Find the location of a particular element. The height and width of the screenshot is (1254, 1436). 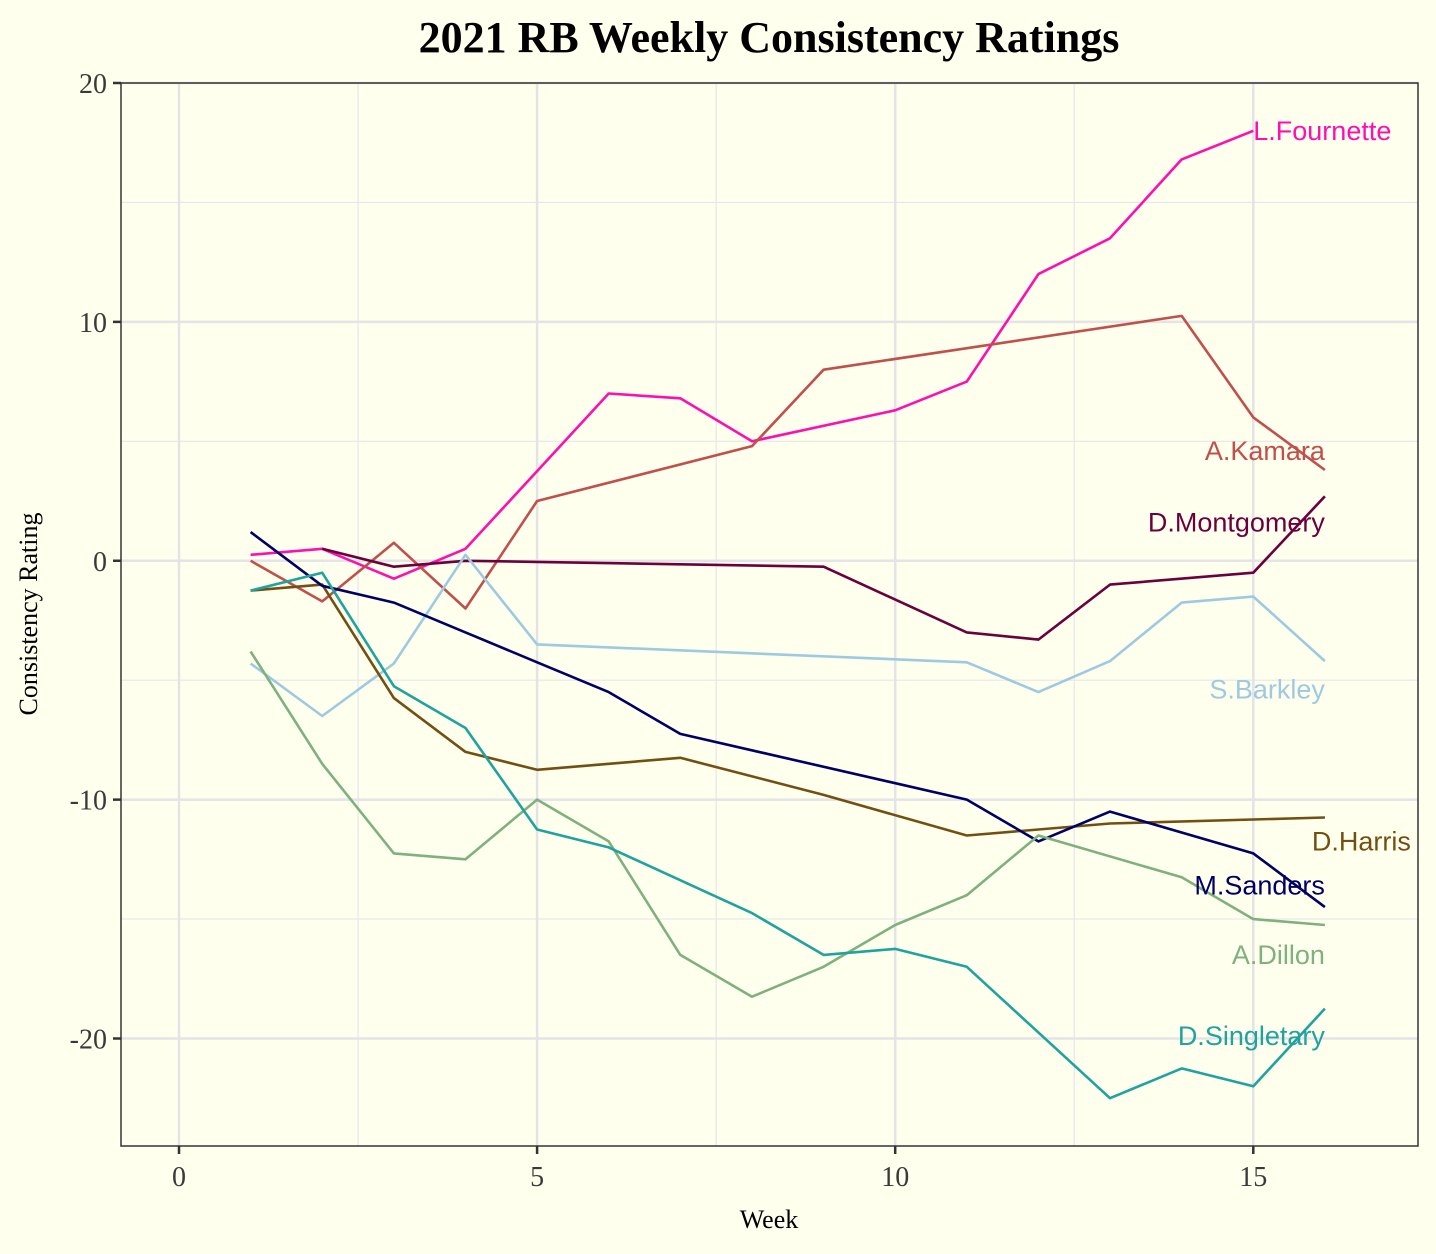

x-axis: 0 5 10 15 is located at coordinates (719, 1169).